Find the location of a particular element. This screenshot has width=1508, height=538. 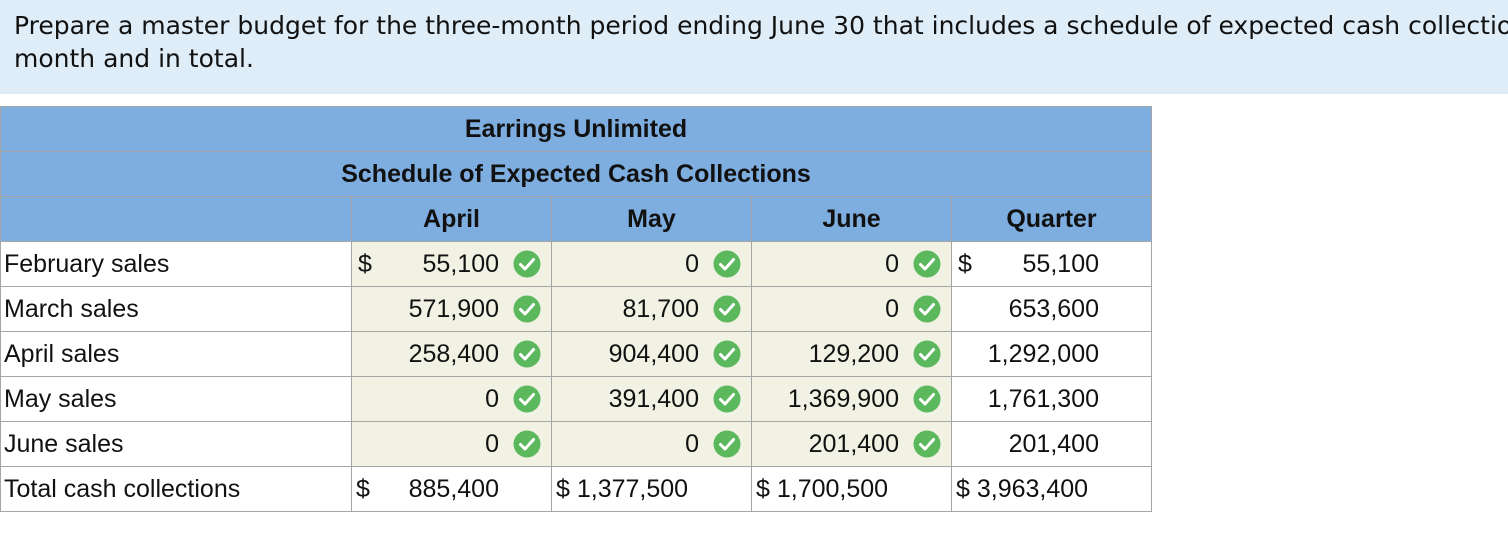

total-quarter-cell: $ 3,963,400 is located at coordinates (1051, 489).